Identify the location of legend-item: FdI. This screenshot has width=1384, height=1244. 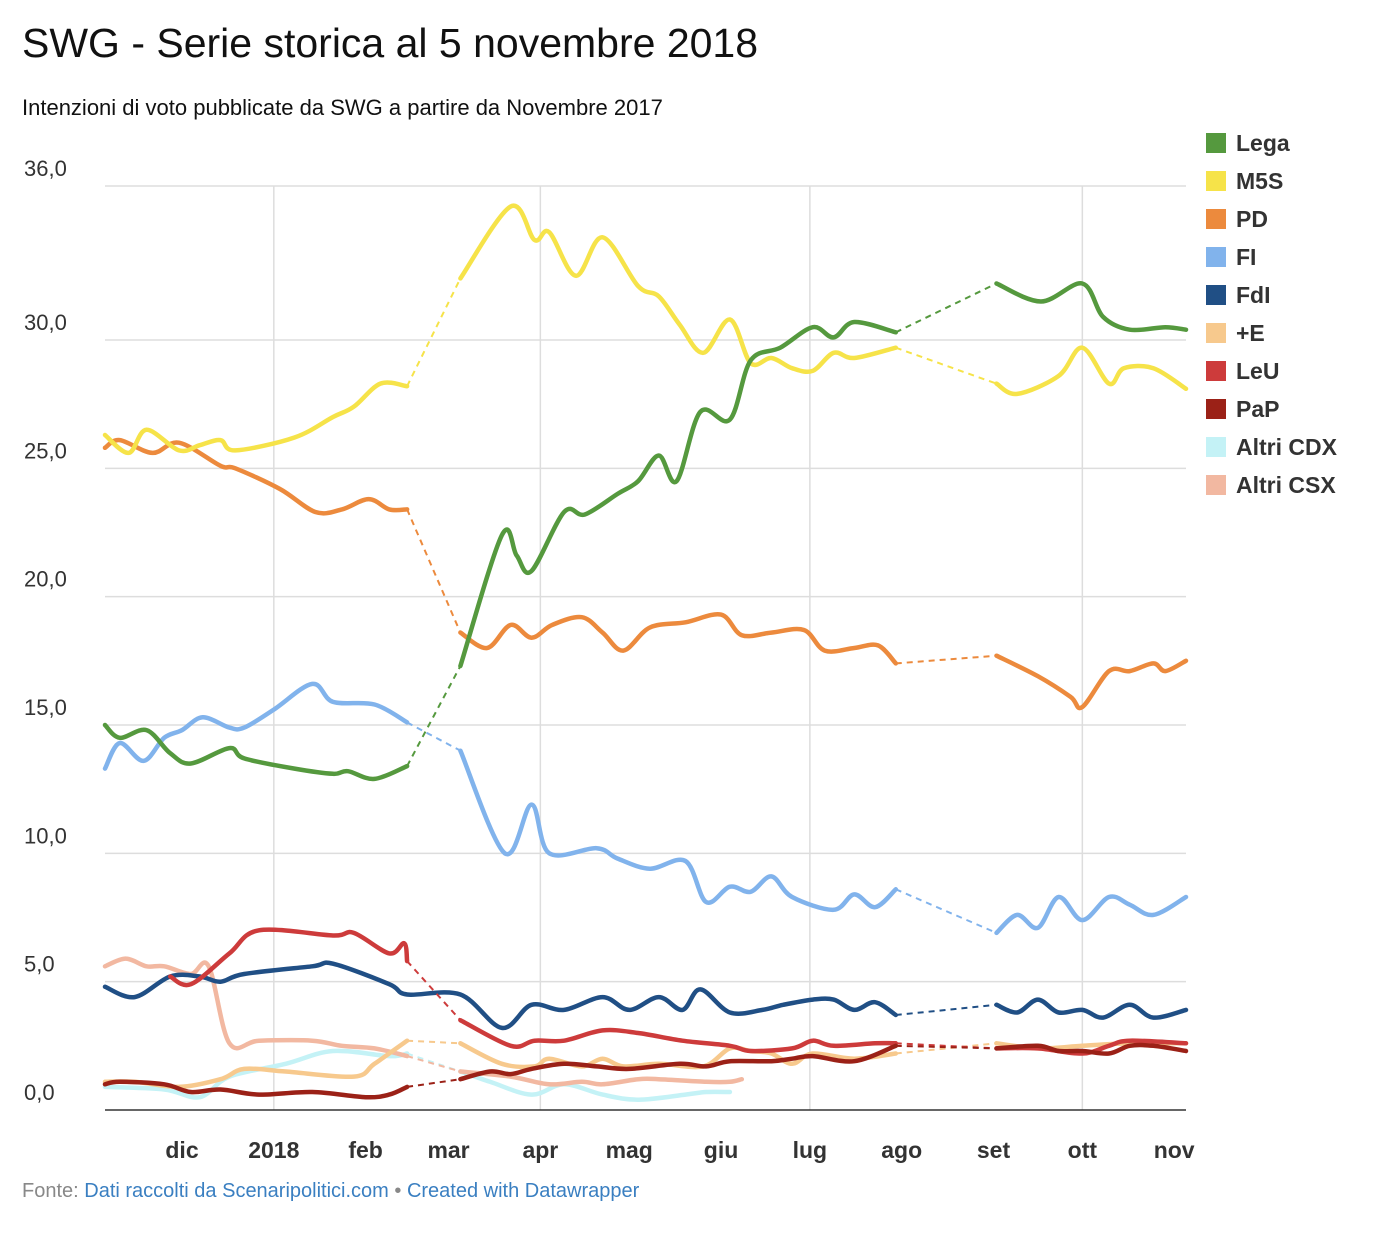
(1271, 295).